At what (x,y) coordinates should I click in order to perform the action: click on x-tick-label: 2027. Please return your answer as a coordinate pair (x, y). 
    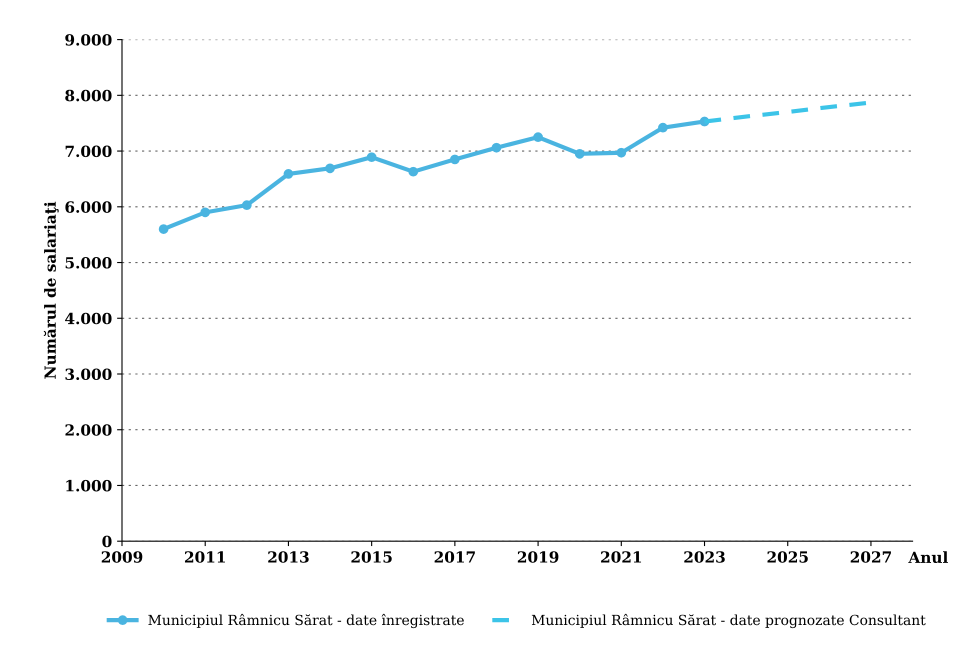
    Looking at the image, I should click on (870, 557).